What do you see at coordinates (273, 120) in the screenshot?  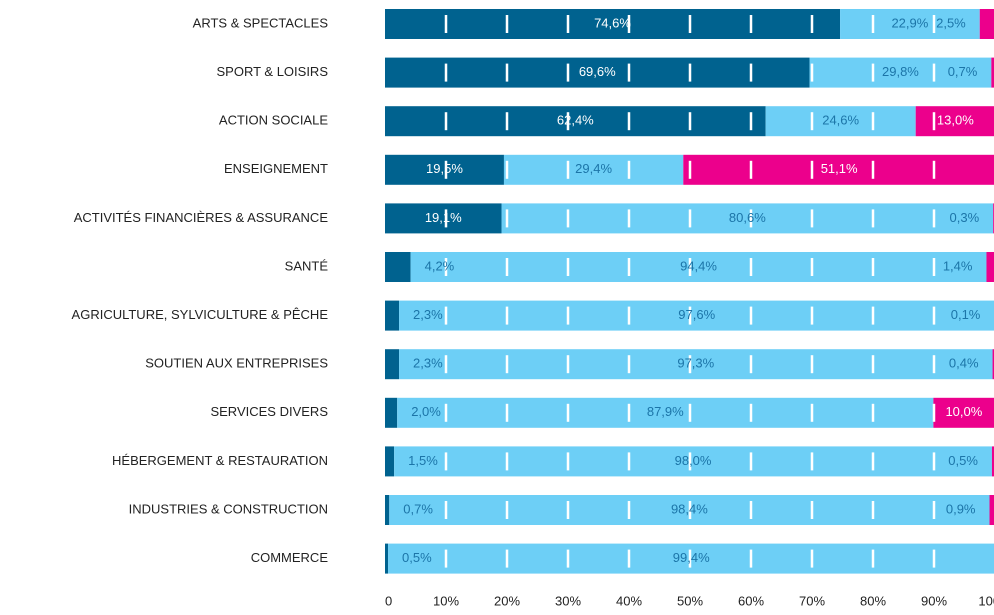 I see `category-label: ACTION SOCIALE` at bounding box center [273, 120].